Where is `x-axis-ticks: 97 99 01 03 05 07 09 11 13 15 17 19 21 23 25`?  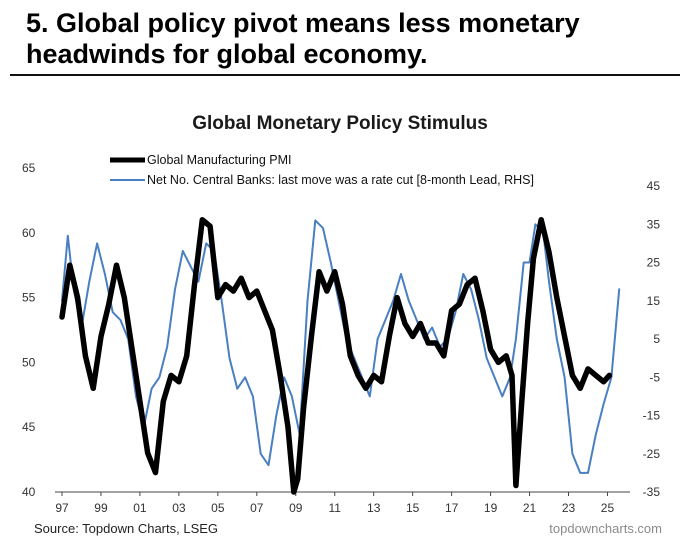 x-axis-ticks: 97 99 01 03 05 07 09 11 13 15 17 19 21 23 25 is located at coordinates (334, 503).